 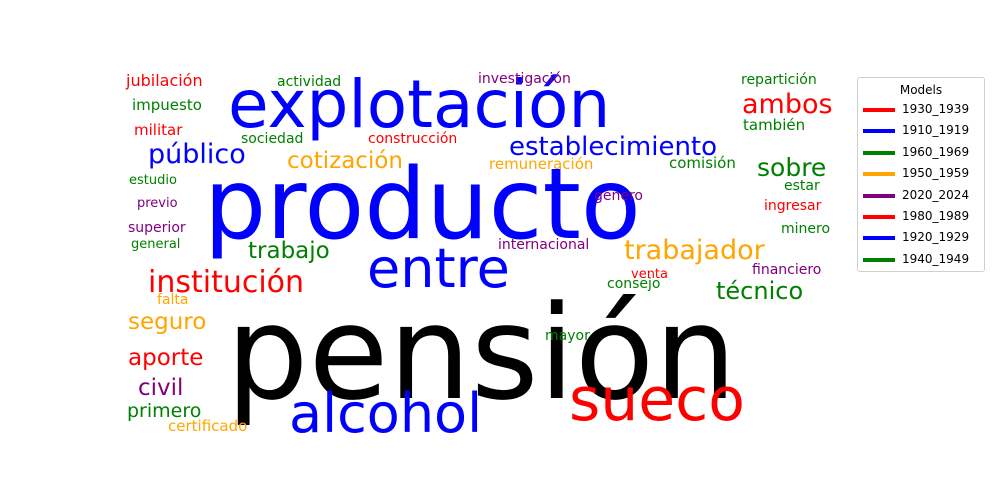 I want to click on word-militar: militar, so click(x=158, y=130).